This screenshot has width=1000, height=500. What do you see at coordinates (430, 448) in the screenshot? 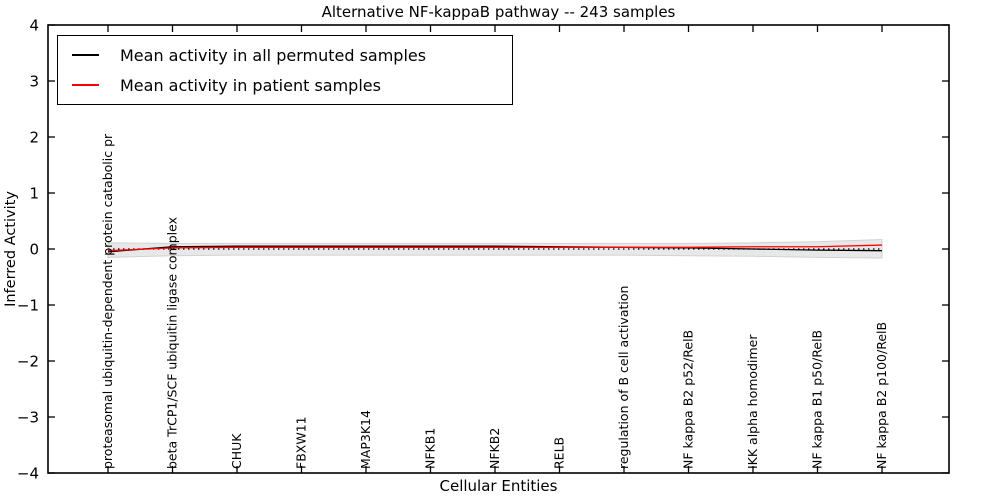
I see `x-tick-label: NFKB1` at bounding box center [430, 448].